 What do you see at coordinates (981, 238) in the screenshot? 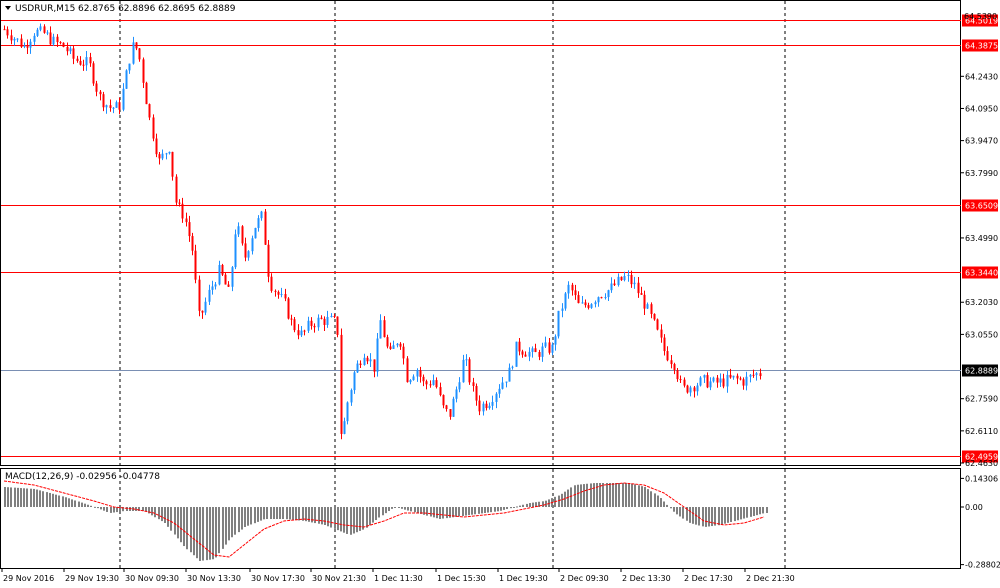
I see `price-tick-label: 63.4990` at bounding box center [981, 238].